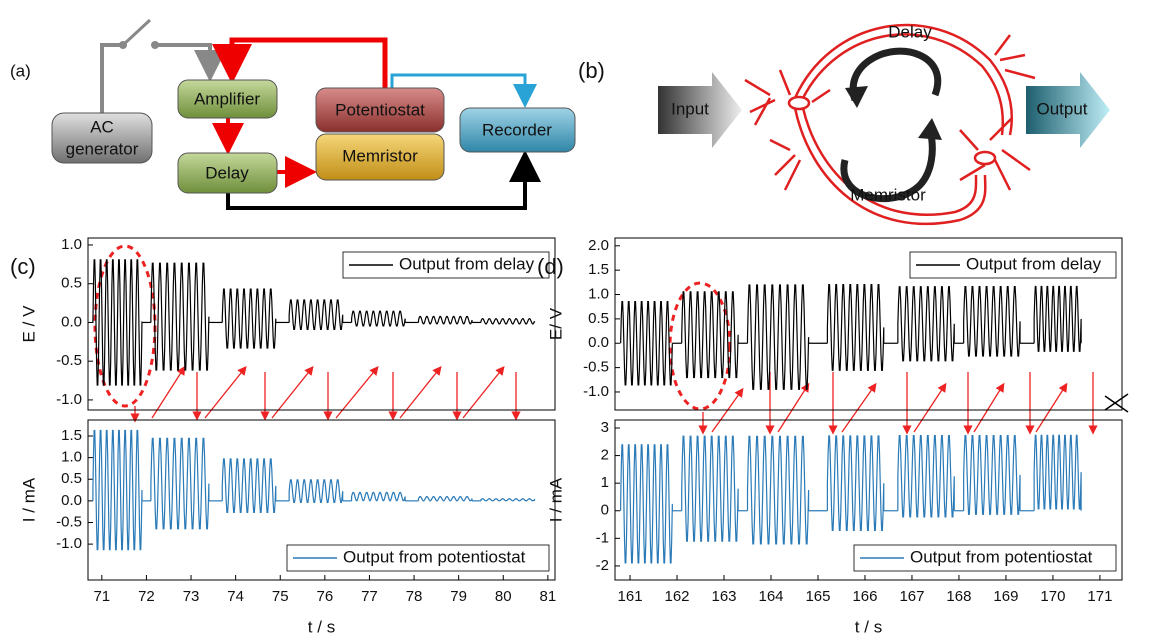 The width and height of the screenshot is (1156, 640). What do you see at coordinates (325, 596) in the screenshot?
I see `x-tick-label: 76` at bounding box center [325, 596].